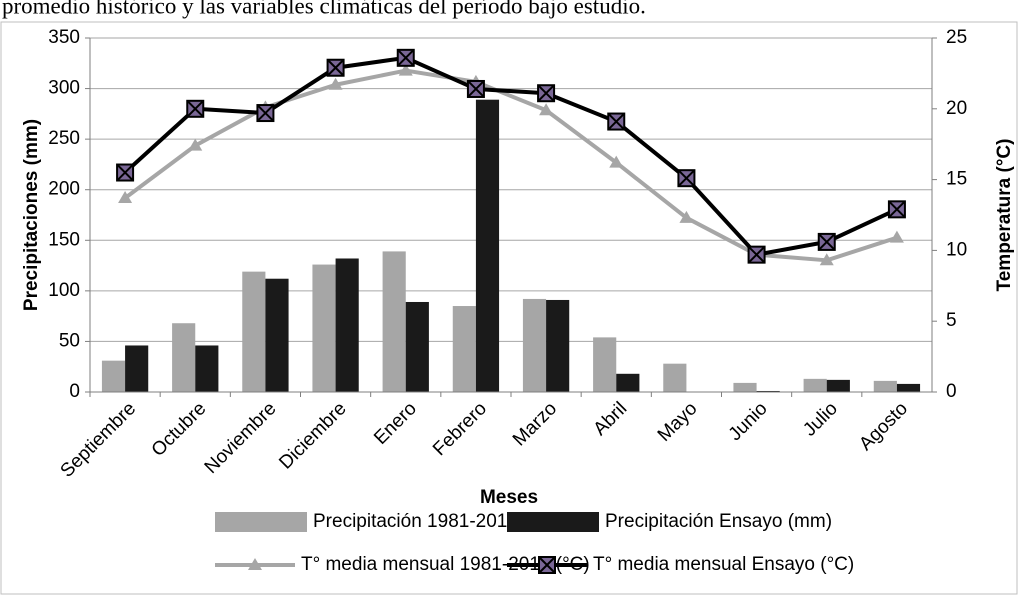  Describe the element at coordinates (69, 340) in the screenshot. I see `y-tick-label: 50` at that location.